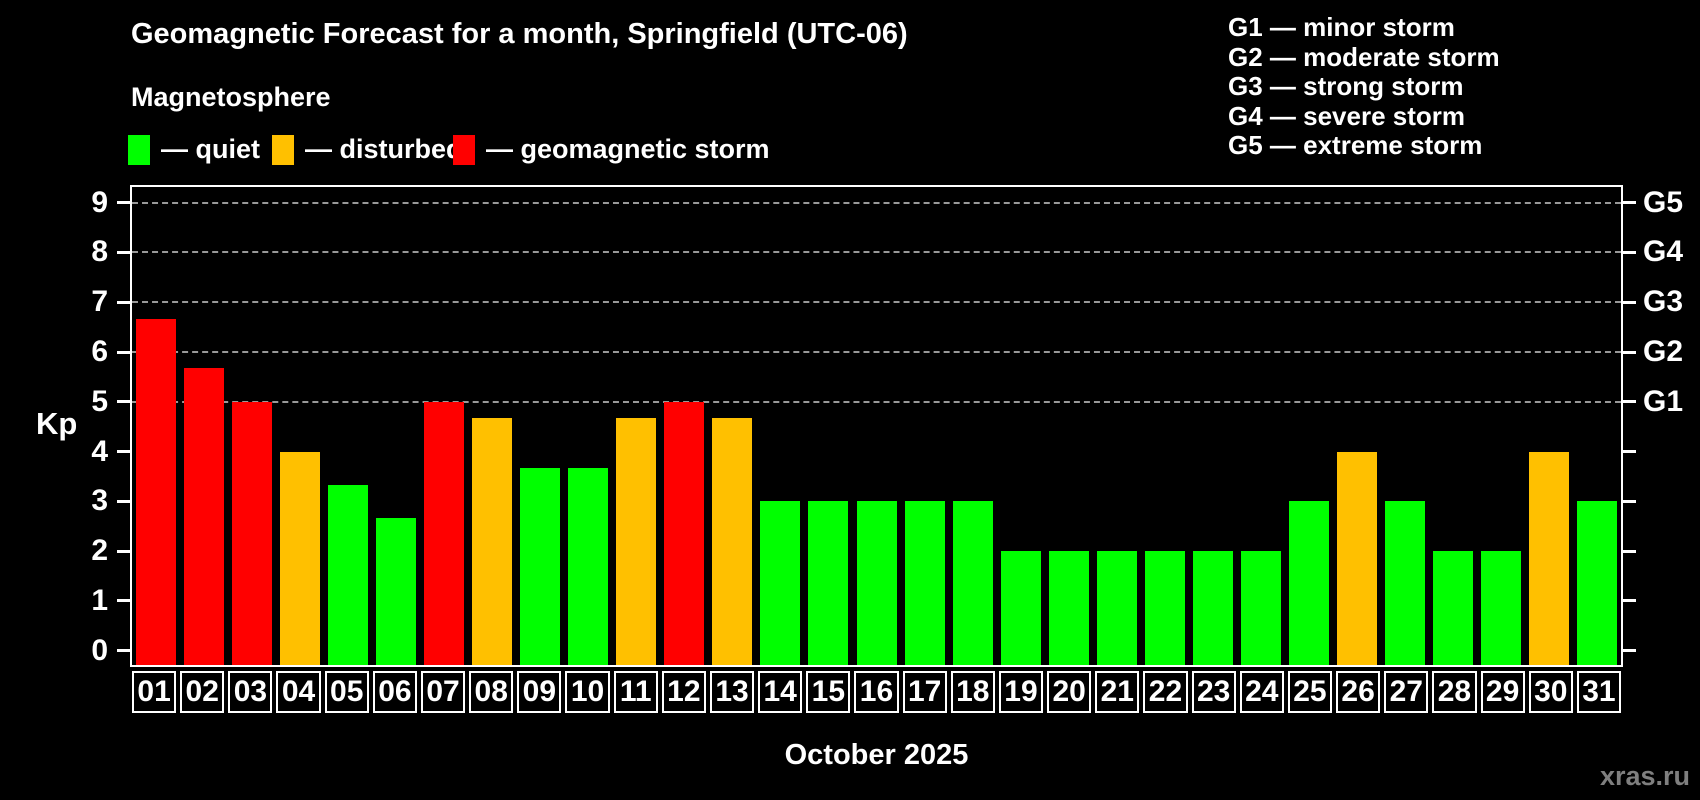  Describe the element at coordinates (1629, 651) in the screenshot. I see `right-tick-kp0` at that location.